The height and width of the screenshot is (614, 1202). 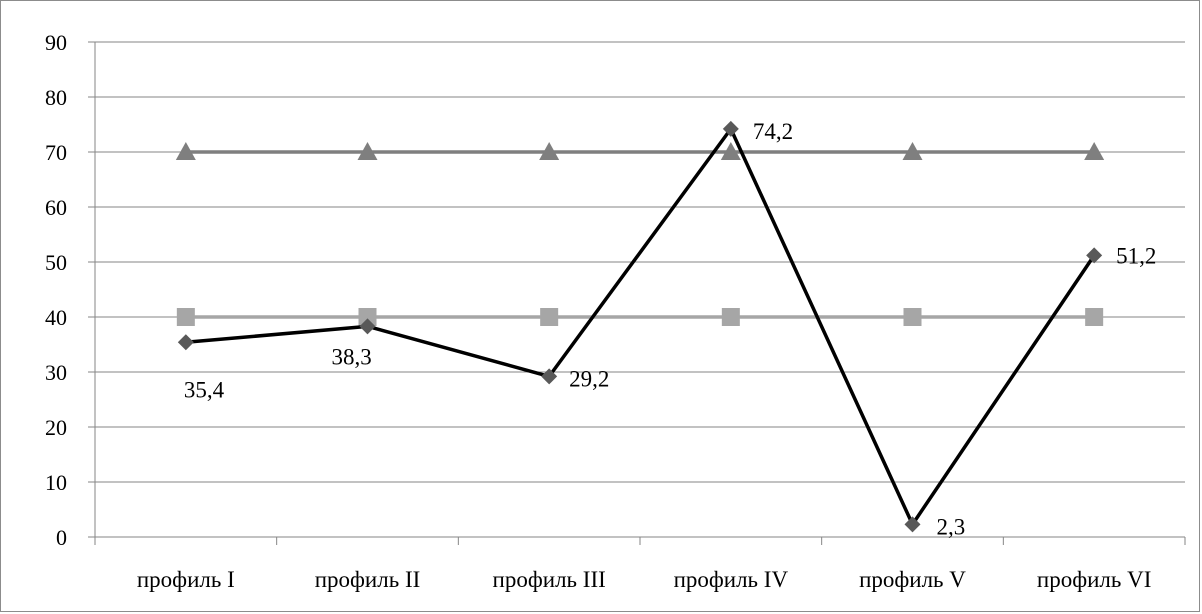 I want to click on y-tick-label-10: 10, so click(x=56, y=482).